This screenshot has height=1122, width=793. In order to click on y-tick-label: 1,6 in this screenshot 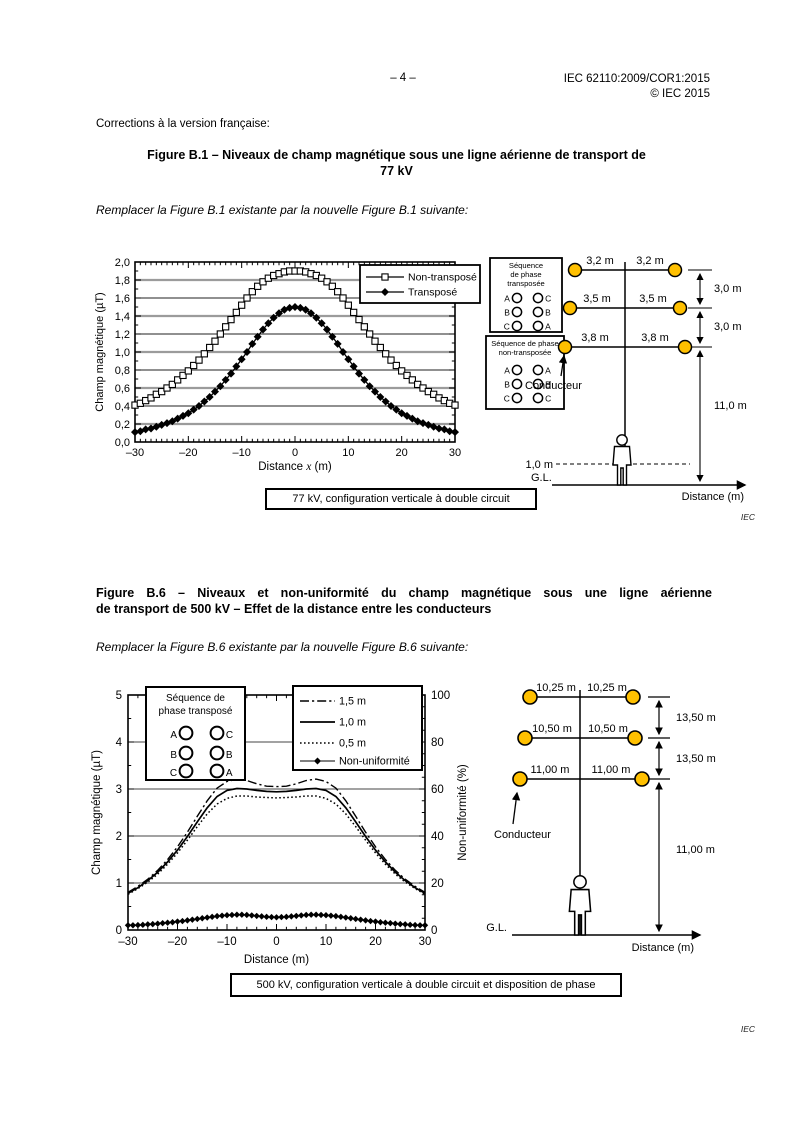, I will do `click(122, 299)`.